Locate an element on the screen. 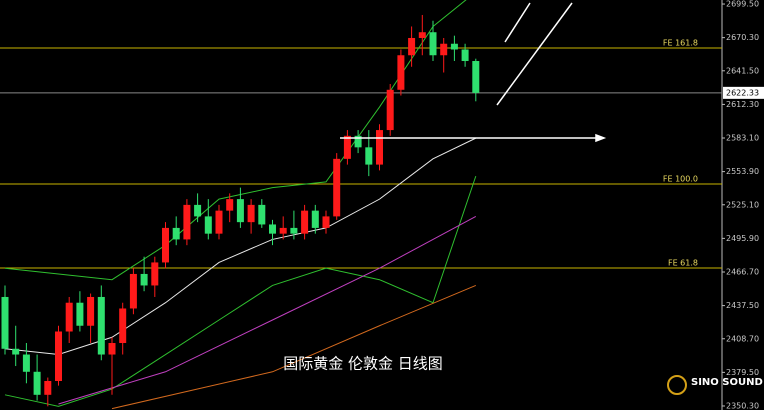  last-price-box is located at coordinates (743, 92).